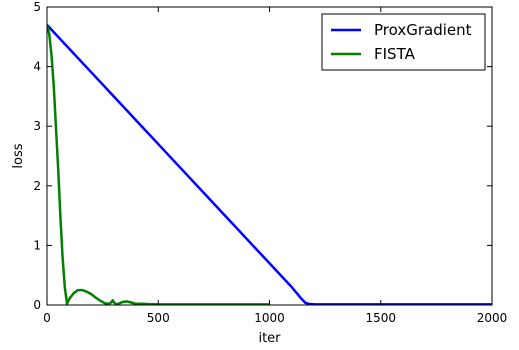  Describe the element at coordinates (269, 338) in the screenshot. I see `x-axis-label: iter` at that location.